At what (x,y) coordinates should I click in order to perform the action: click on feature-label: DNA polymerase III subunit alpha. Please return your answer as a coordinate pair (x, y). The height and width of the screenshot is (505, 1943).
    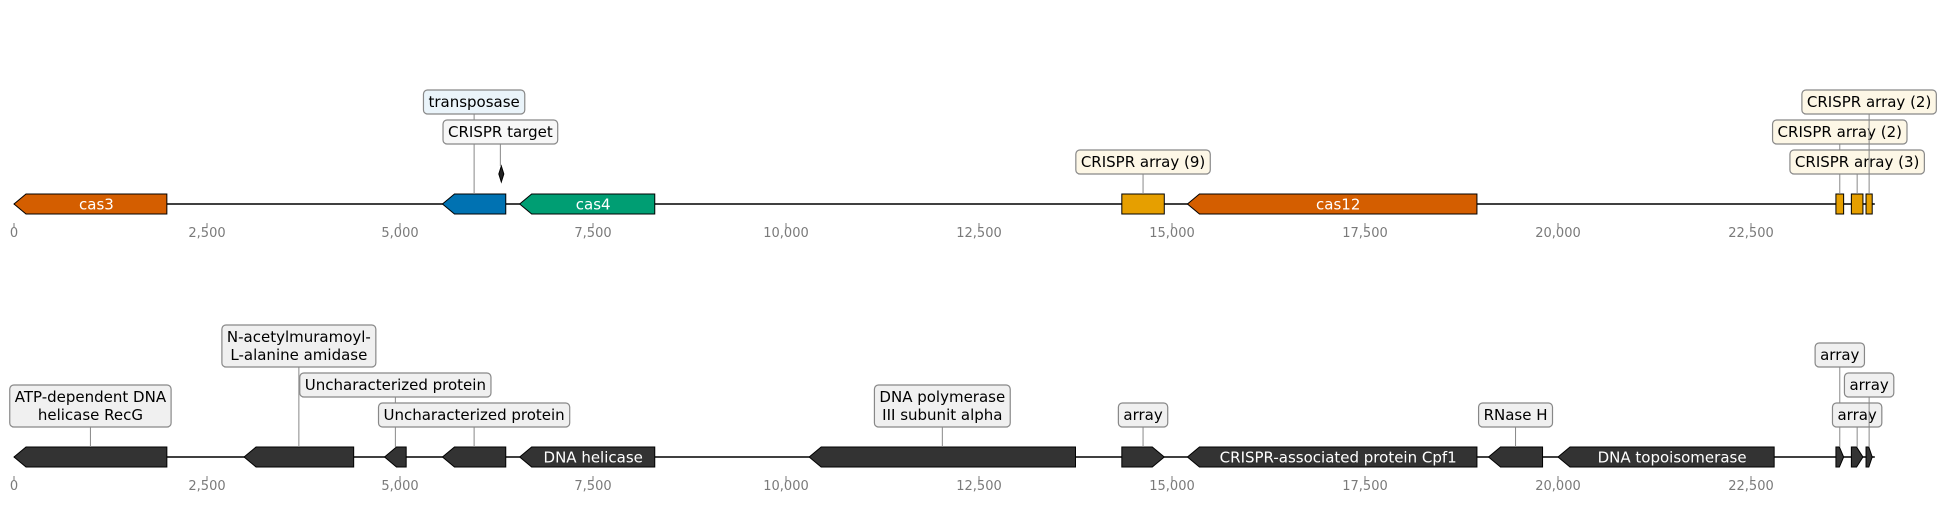
    Looking at the image, I should click on (942, 406).